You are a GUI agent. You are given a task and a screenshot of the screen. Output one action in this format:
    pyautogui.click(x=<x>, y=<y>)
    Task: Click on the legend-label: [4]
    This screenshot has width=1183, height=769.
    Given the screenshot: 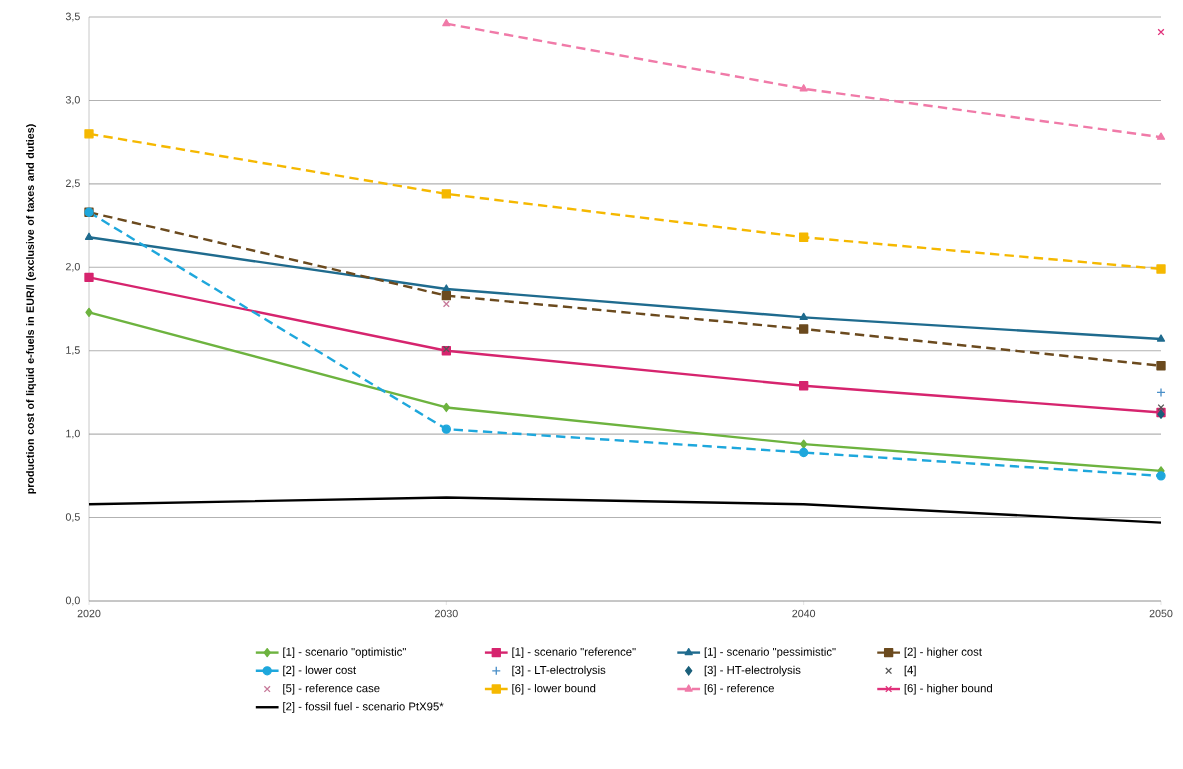 What is the action you would take?
    pyautogui.click(x=910, y=671)
    